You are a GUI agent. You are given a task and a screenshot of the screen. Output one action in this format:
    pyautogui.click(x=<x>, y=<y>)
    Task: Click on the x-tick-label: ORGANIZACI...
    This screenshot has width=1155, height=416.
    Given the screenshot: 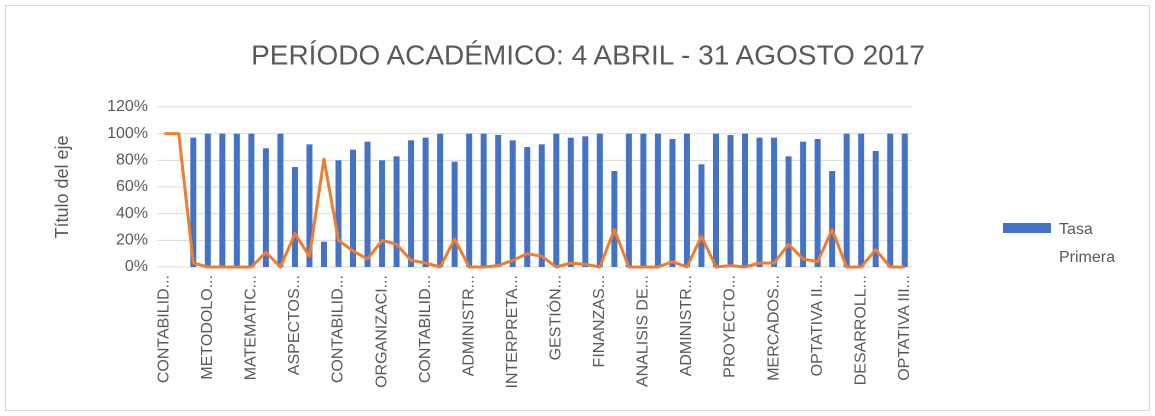 What is the action you would take?
    pyautogui.click(x=381, y=331)
    